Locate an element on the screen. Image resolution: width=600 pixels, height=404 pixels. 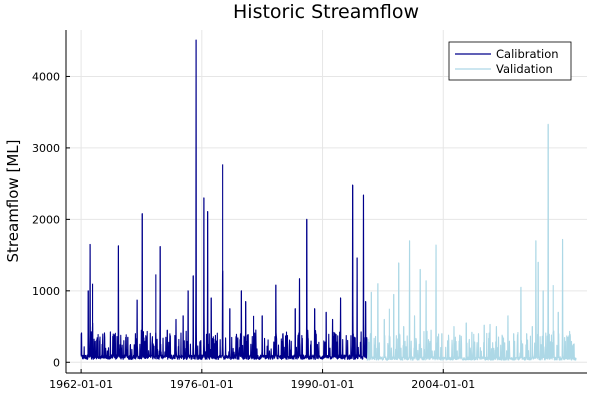
y-tick-label: 4000 is located at coordinates (46, 76).